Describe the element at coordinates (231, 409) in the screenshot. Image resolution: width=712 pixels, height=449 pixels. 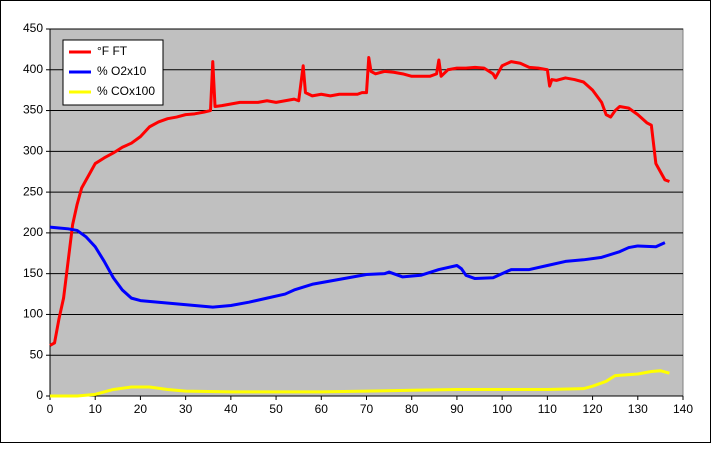
I see `x-tick-label: 40` at that location.